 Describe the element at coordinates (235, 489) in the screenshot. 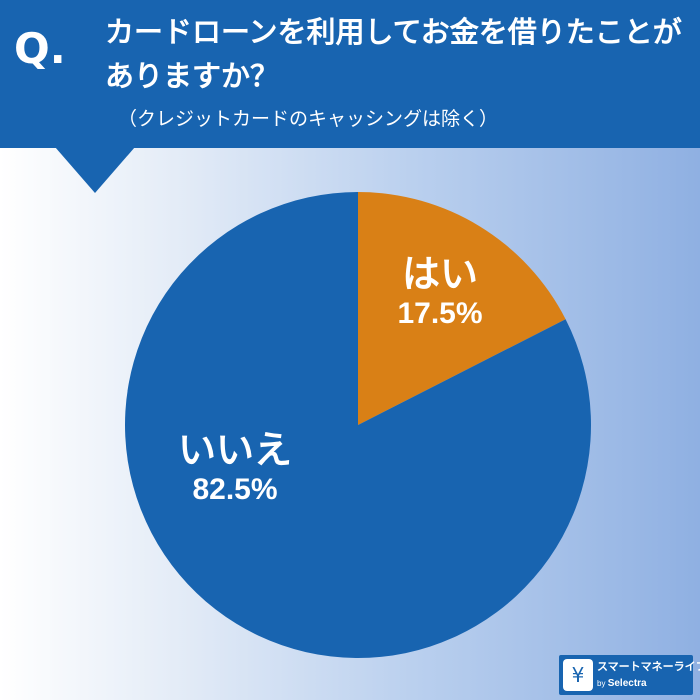

I see `slice-no-value: 82.5%` at that location.